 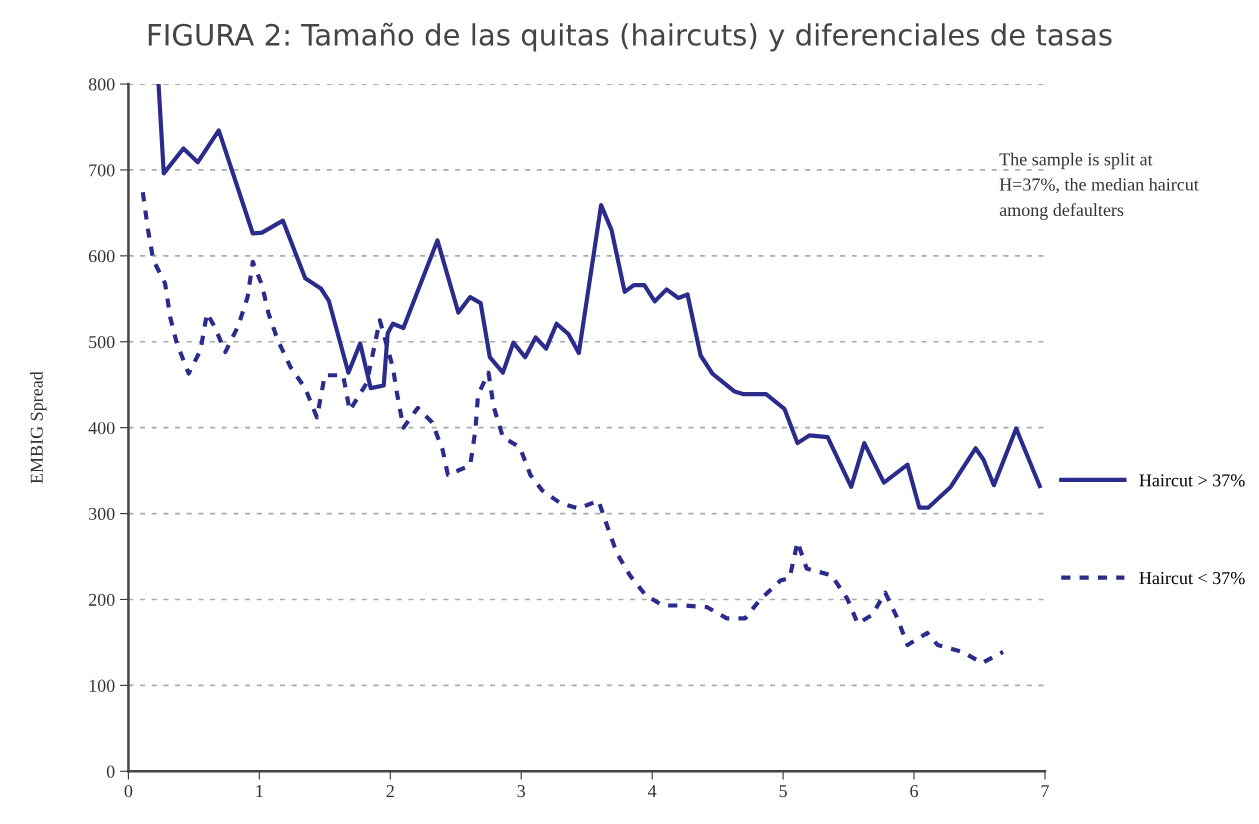 What do you see at coordinates (1045, 791) in the screenshot?
I see `x-tick-label: 7` at bounding box center [1045, 791].